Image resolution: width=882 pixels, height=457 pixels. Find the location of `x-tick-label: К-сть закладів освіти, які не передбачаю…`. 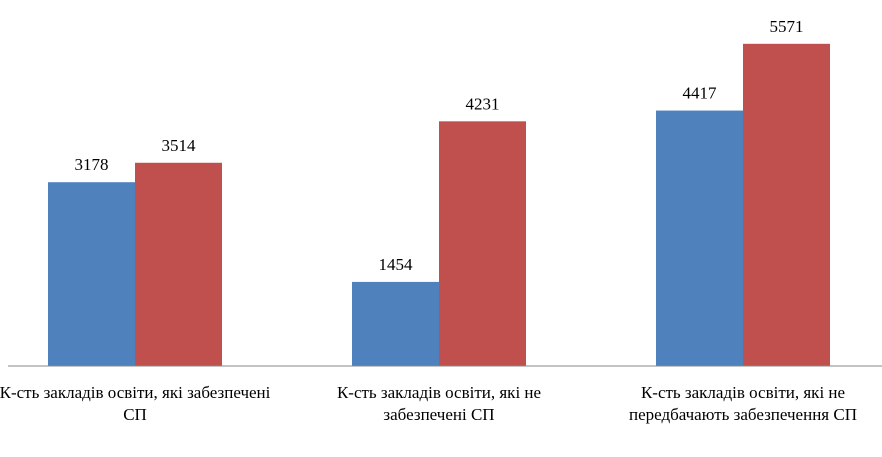

x-tick-label: К-сть закладів освіти, які не передбачаю… is located at coordinates (743, 403).